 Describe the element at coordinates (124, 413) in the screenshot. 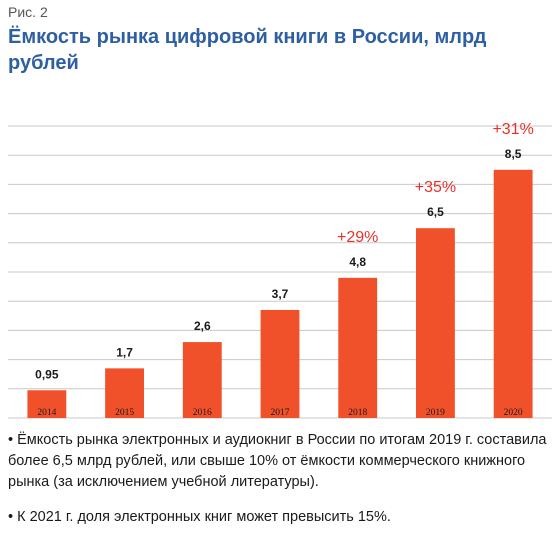

I see `x-tick-label: 2015` at that location.